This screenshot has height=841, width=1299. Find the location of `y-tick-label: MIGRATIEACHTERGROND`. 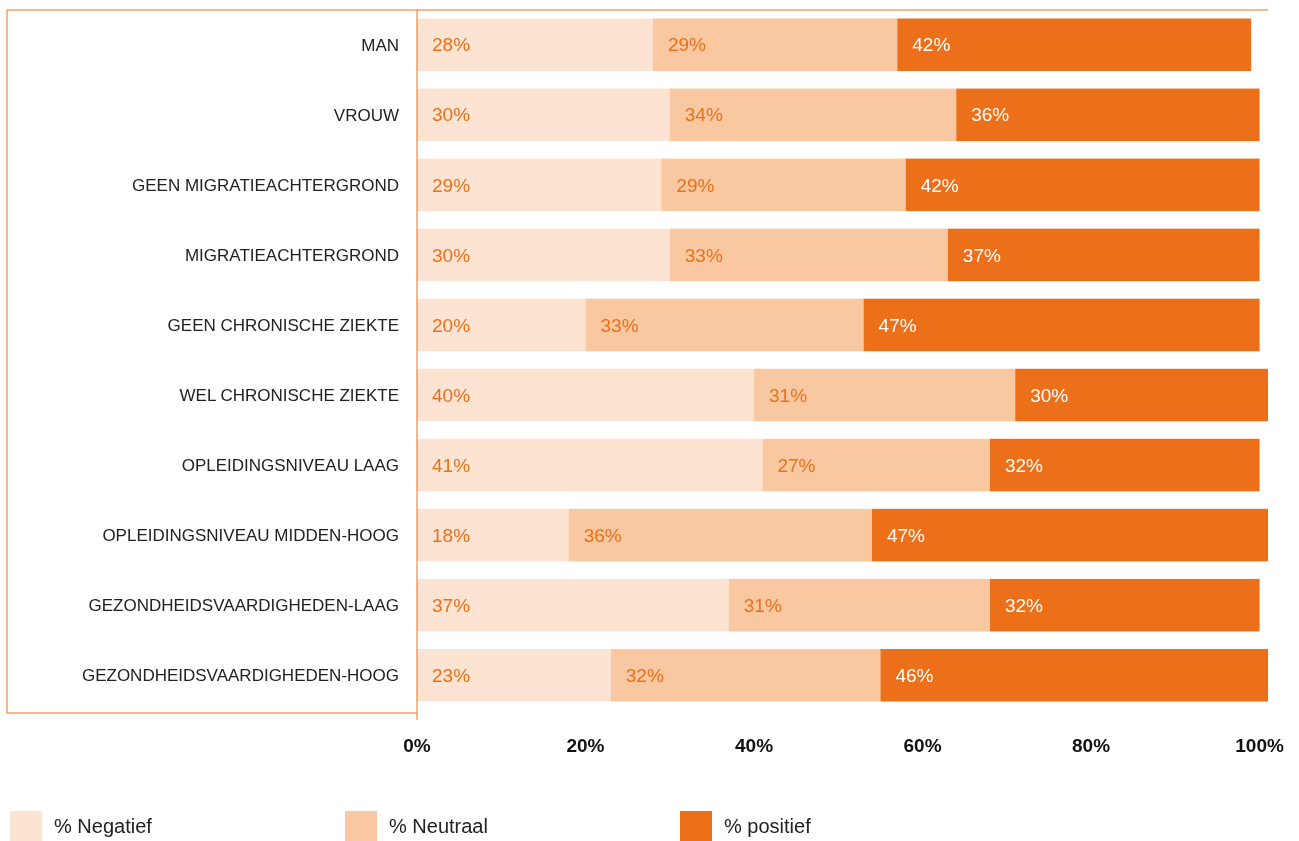

y-tick-label: MIGRATIEACHTERGROND is located at coordinates (291, 255).